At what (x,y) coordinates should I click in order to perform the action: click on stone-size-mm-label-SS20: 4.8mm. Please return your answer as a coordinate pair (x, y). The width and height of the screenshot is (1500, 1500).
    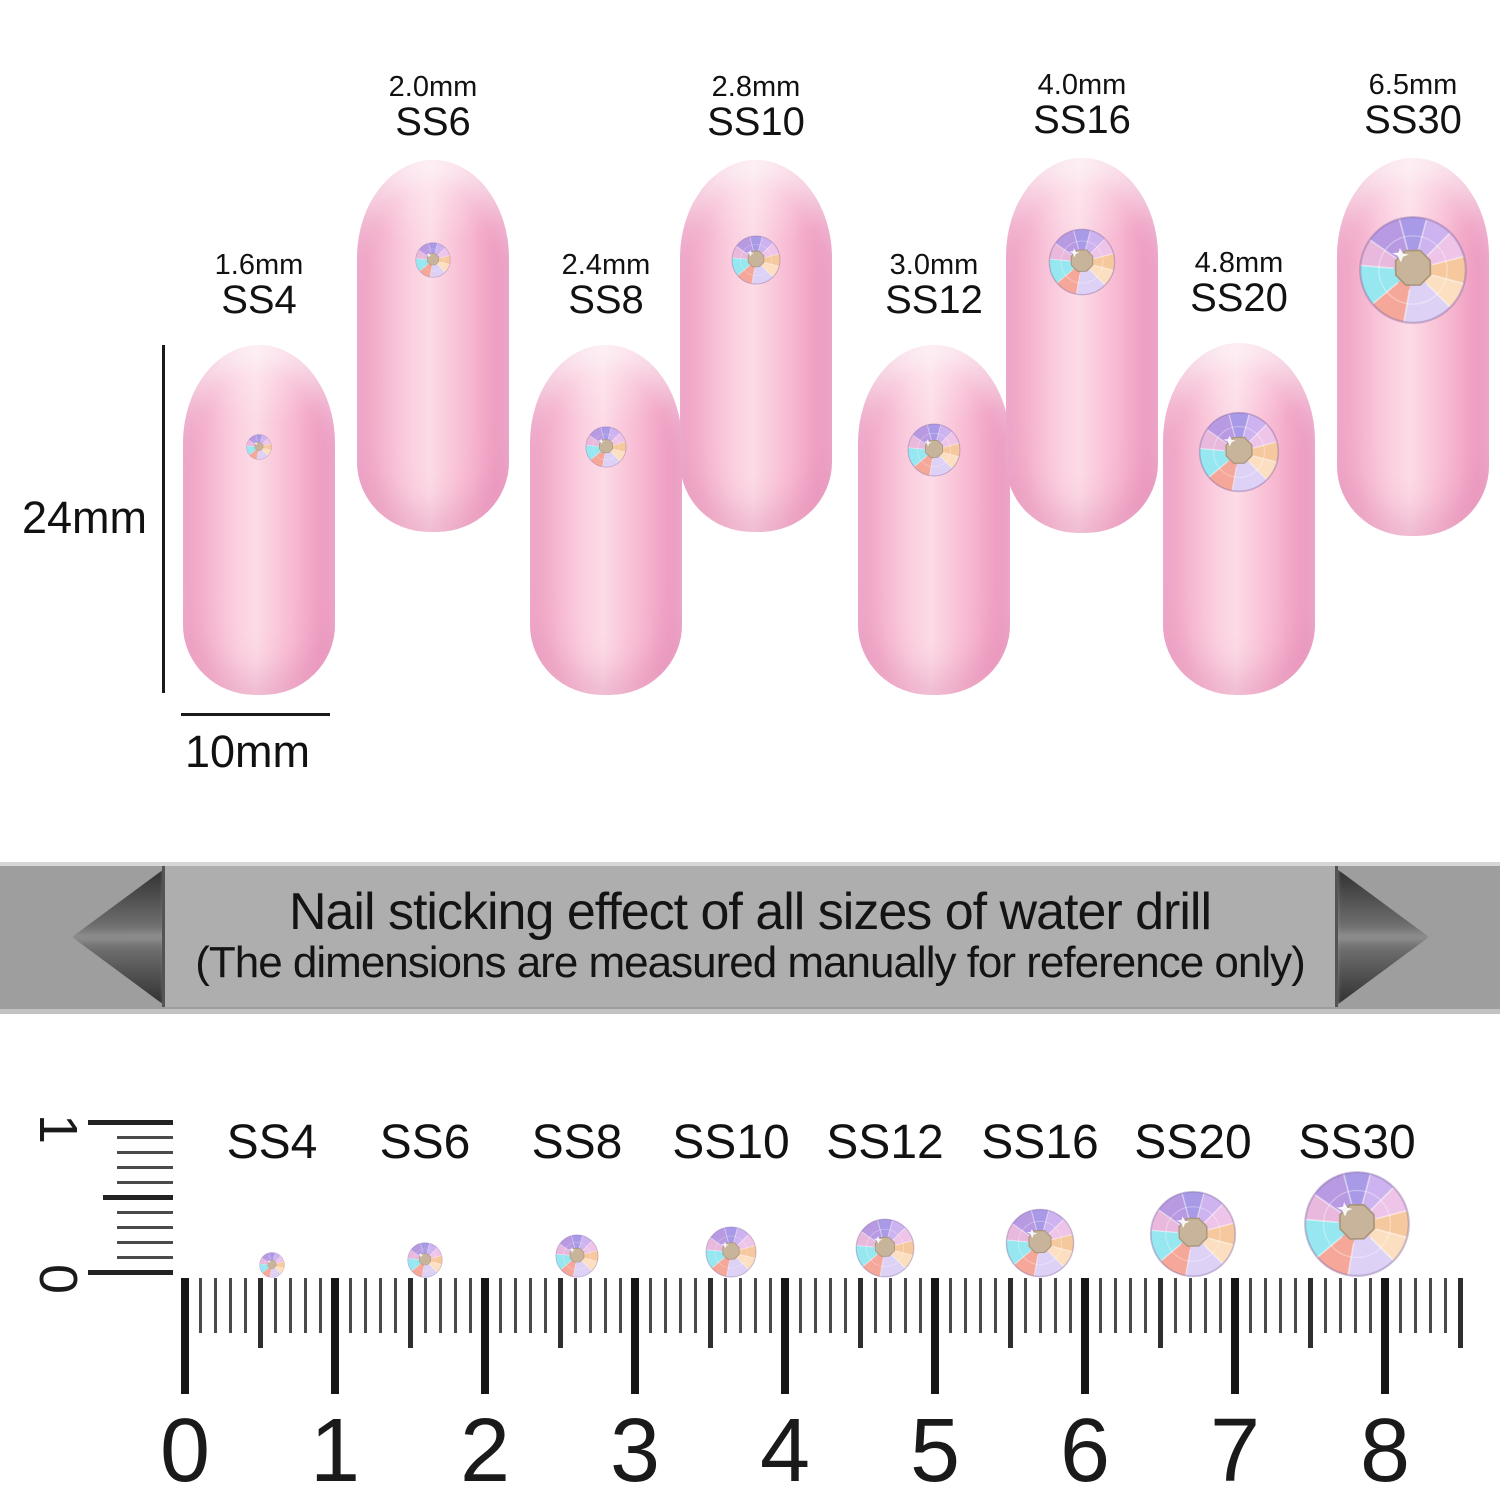
    Looking at the image, I should click on (1239, 263).